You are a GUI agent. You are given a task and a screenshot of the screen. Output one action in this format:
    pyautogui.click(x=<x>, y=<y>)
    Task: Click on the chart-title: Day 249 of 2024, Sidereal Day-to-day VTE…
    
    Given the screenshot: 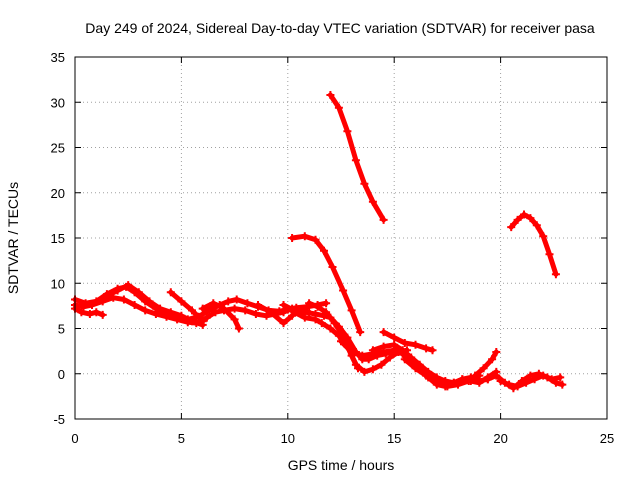 What is the action you would take?
    pyautogui.click(x=340, y=28)
    